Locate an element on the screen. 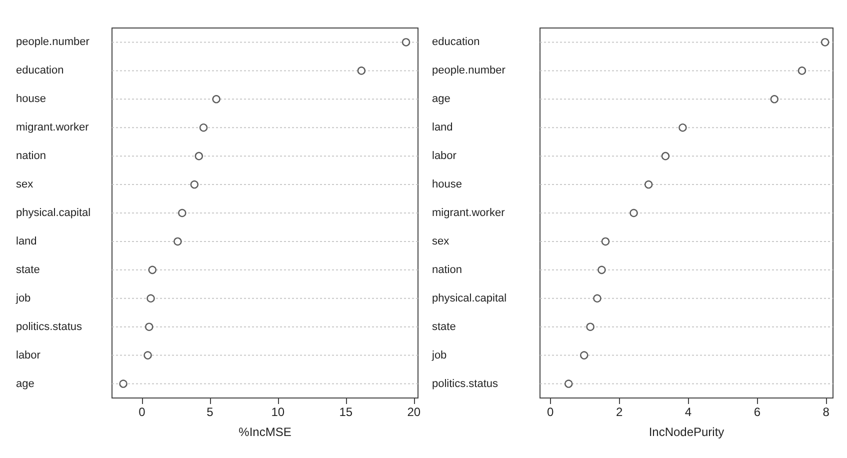  x-tick-label: 2 is located at coordinates (619, 412).